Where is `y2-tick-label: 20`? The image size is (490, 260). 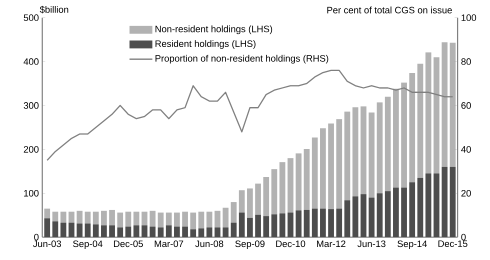
y2-tick-label: 20 is located at coordinates (466, 193).